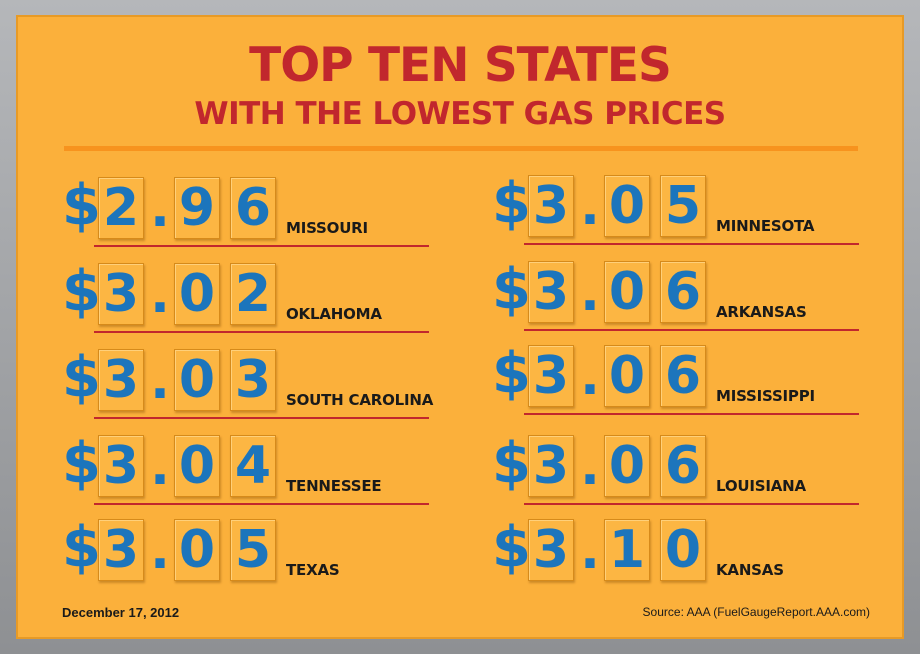 The image size is (920, 654). What do you see at coordinates (334, 486) in the screenshot?
I see `state-label: TENNESSEE` at bounding box center [334, 486].